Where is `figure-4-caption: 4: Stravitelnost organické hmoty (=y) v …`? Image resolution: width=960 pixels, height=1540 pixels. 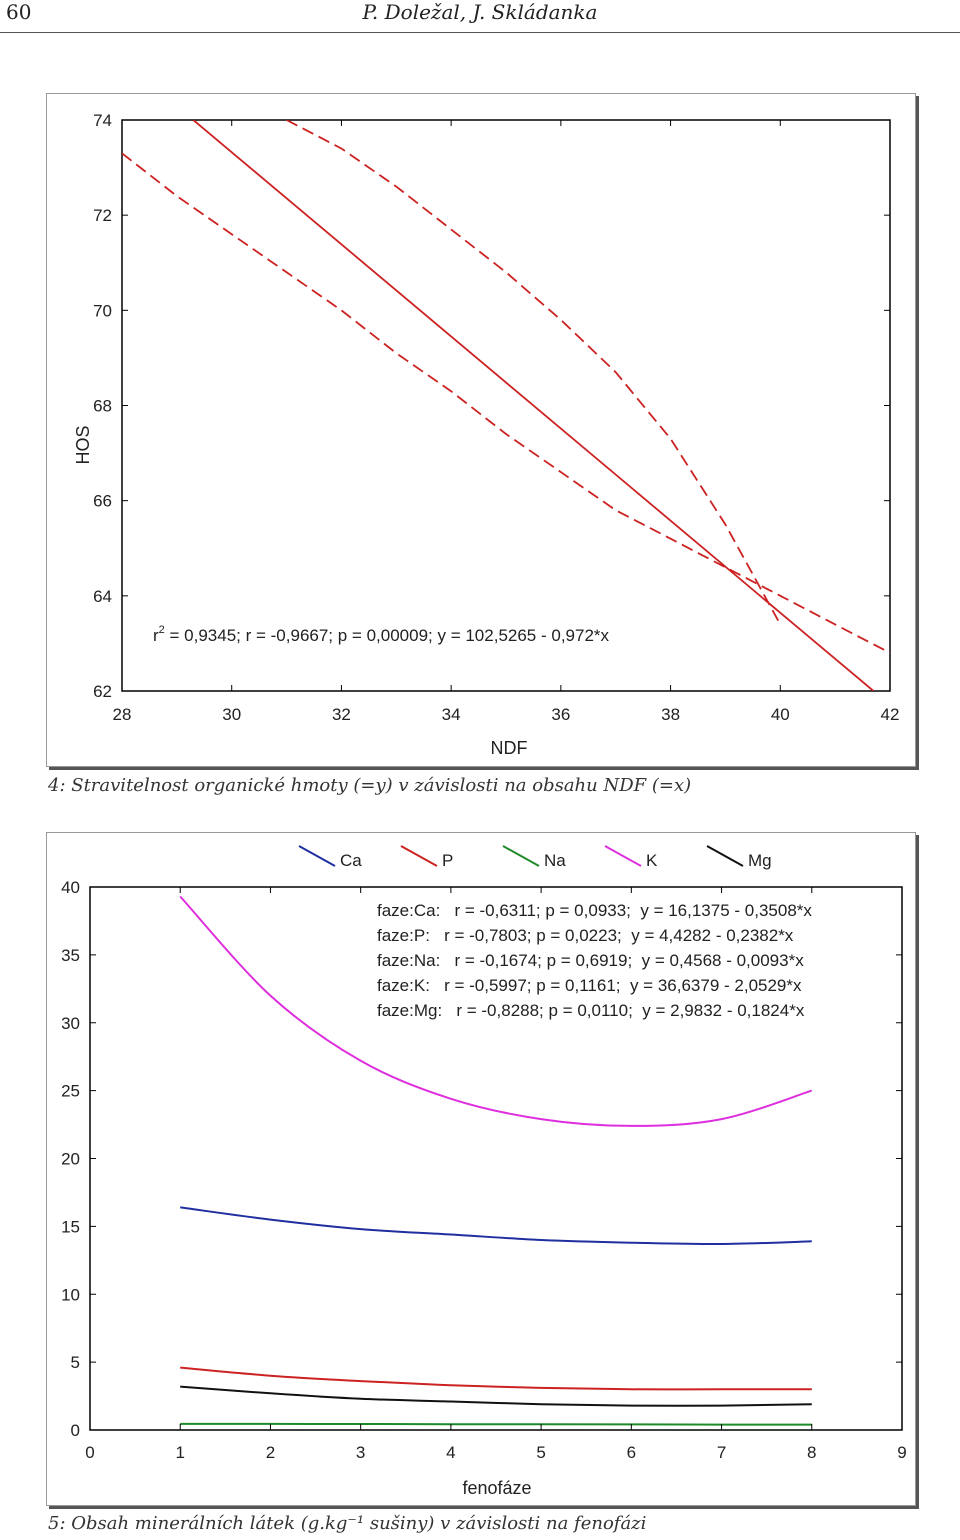
figure-4-caption: 4: Stravitelnost organické hmoty (=y) v … is located at coordinates (370, 785).